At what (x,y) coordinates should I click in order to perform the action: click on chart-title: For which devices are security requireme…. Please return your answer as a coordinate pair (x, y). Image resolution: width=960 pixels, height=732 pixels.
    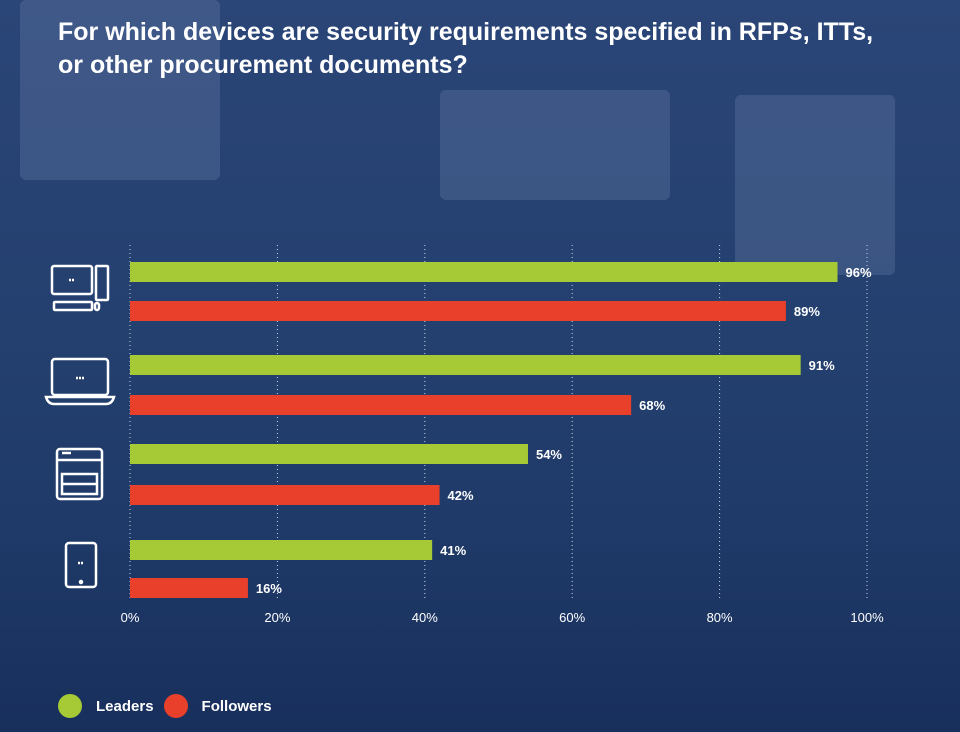
    Looking at the image, I should click on (466, 48).